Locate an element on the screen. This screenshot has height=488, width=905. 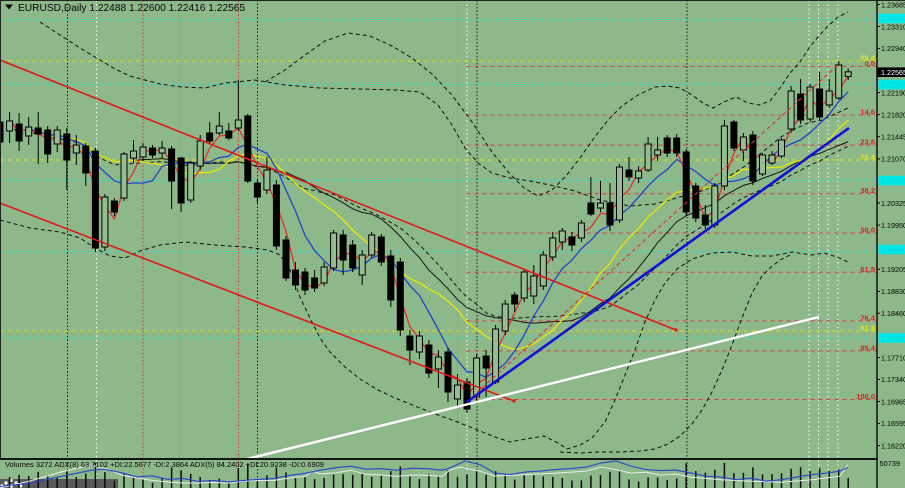
svg-text: 50739 is located at coordinates (890, 463).